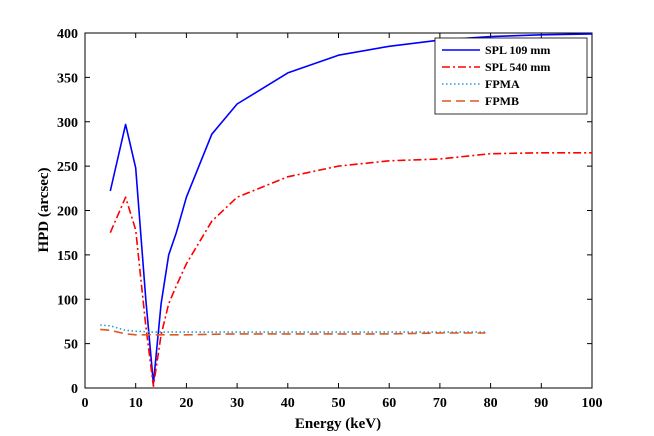 This screenshot has height=436, width=654. What do you see at coordinates (338, 424) in the screenshot?
I see `x-axis-title: Energy (keV)` at bounding box center [338, 424].